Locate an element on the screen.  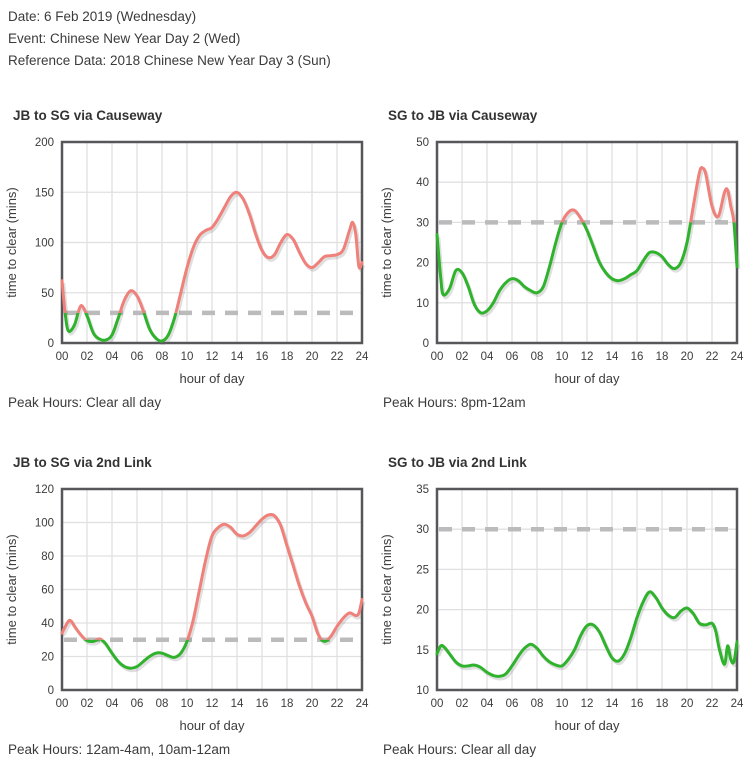
chart-title-jb-to-sg-causeway: JB to SG via Causeway is located at coordinates (88, 115).